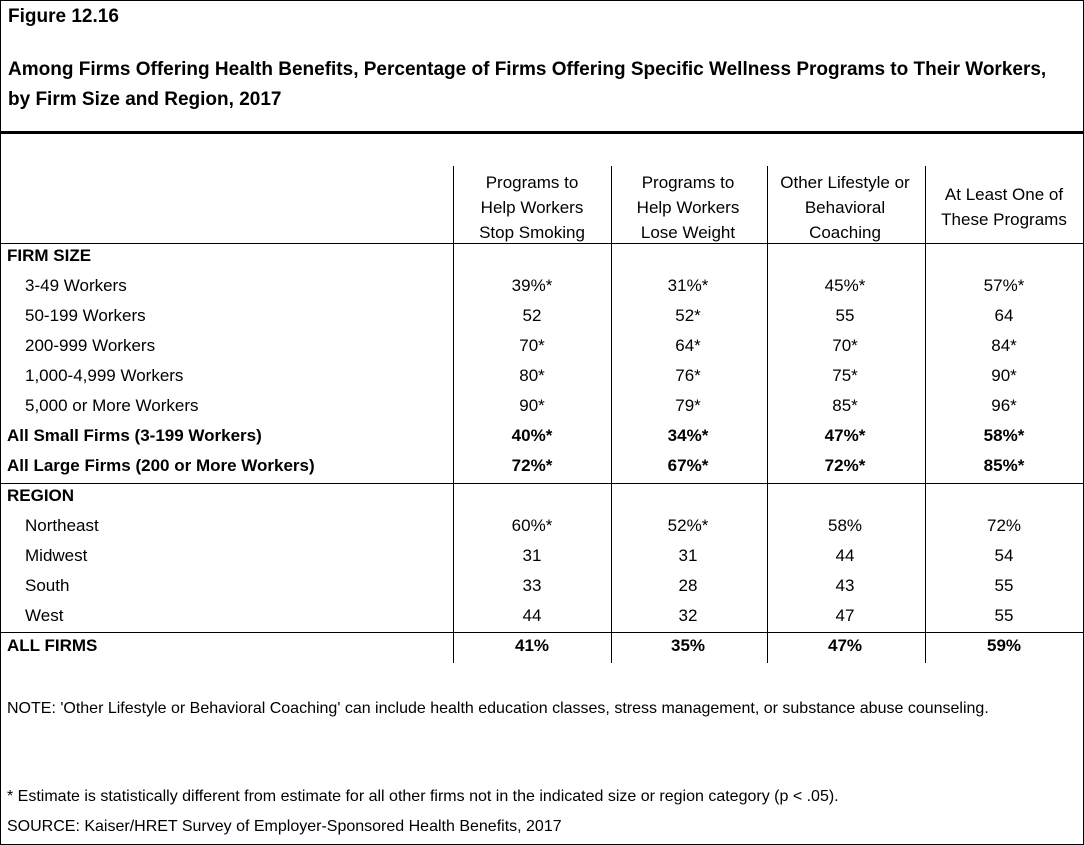 This screenshot has width=1084, height=845. Describe the element at coordinates (104, 375) in the screenshot. I see `row-label: 1,000-4,999 Workers` at that location.